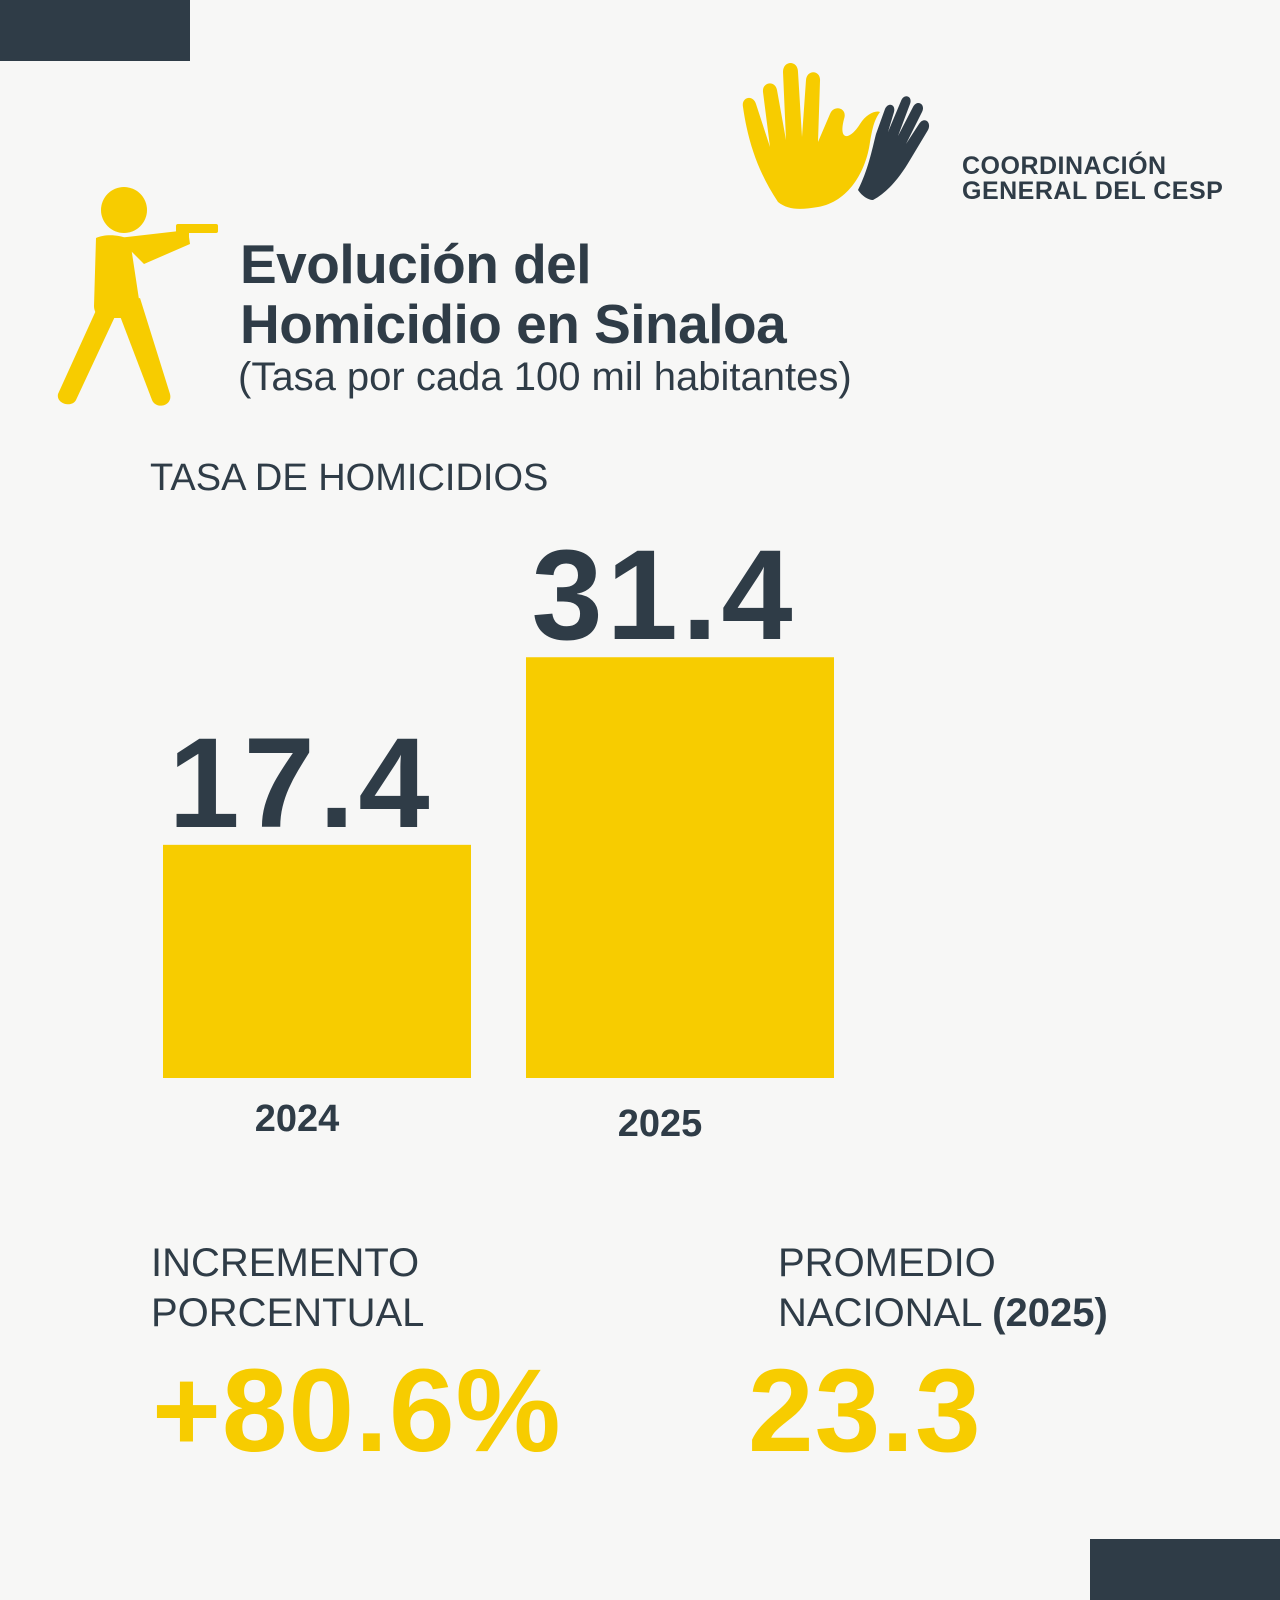  I want to click on corner-block-top-left, so click(95, 30).